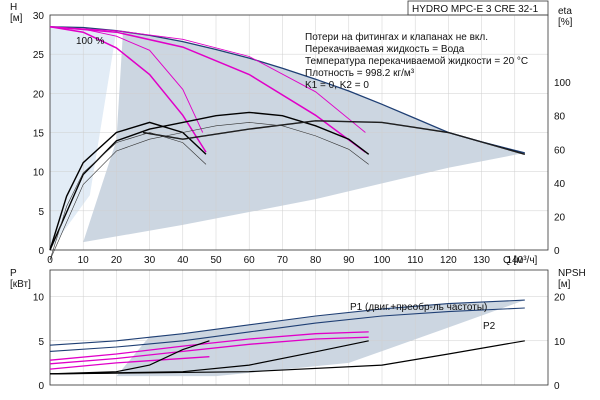 This screenshot has height=400, width=600. What do you see at coordinates (360, 73) in the screenshot?
I see `note-line: Плотность = 998.2 кг/м³` at bounding box center [360, 73].